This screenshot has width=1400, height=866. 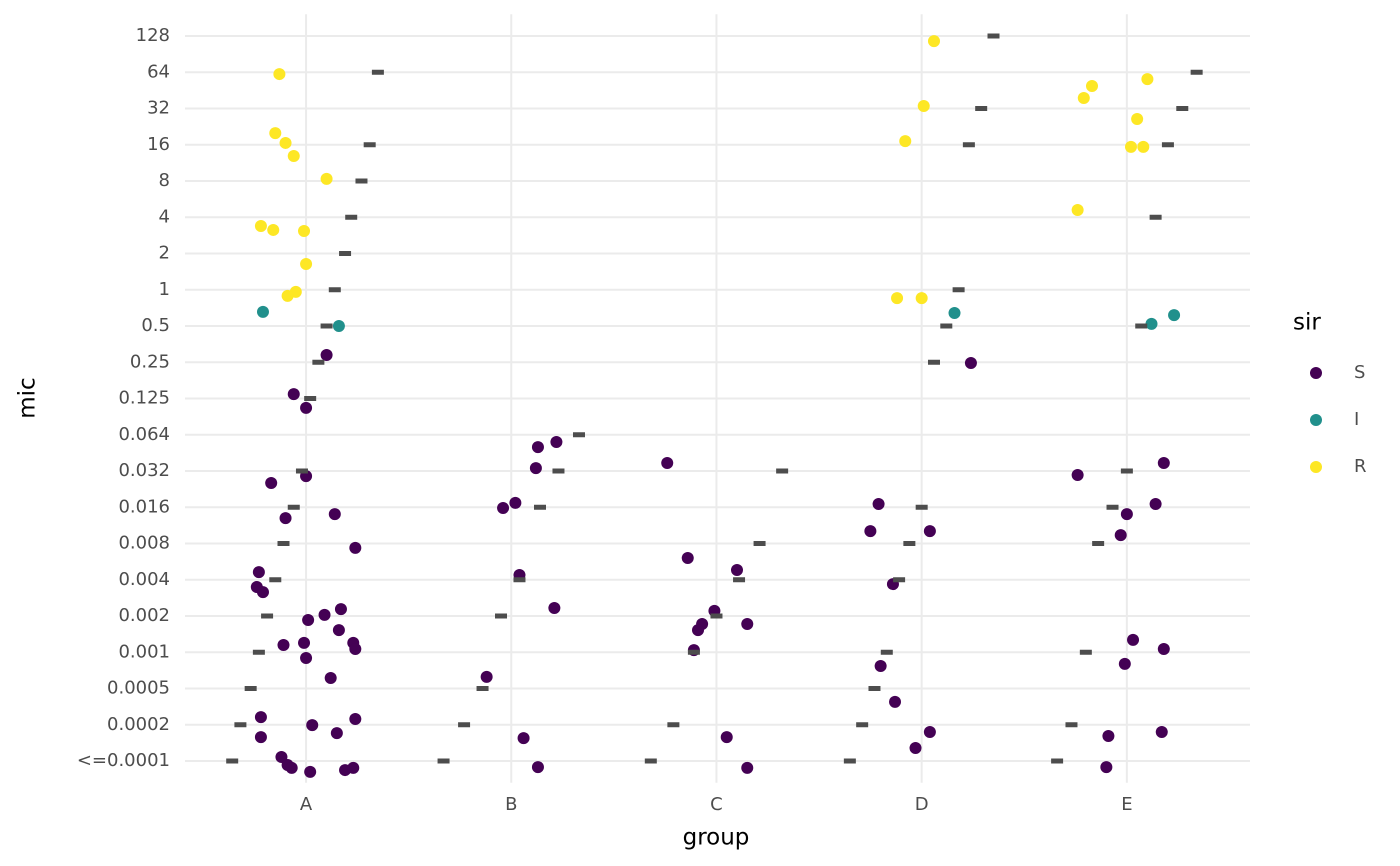 What do you see at coordinates (144, 579) in the screenshot?
I see `y-tick-label: 0.004` at bounding box center [144, 579].